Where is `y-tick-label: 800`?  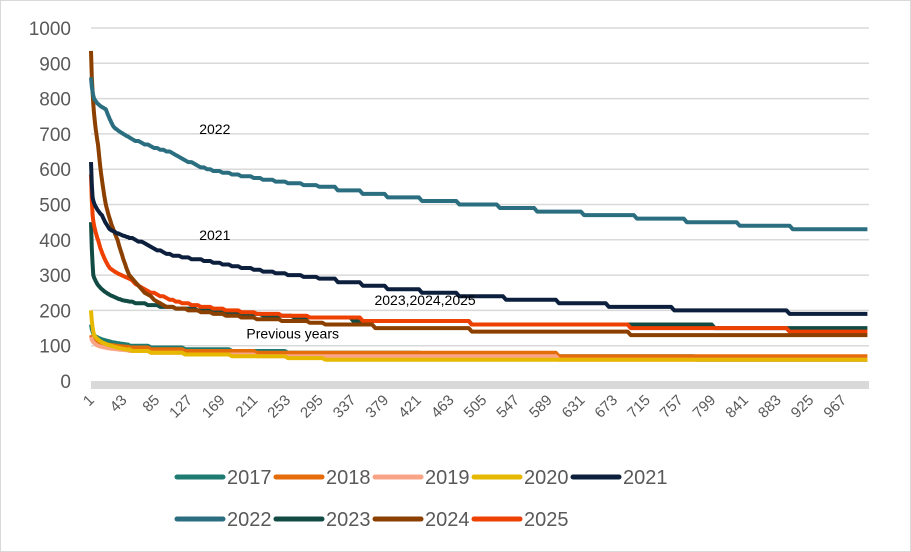
y-tick-label: 800 is located at coordinates (55, 100).